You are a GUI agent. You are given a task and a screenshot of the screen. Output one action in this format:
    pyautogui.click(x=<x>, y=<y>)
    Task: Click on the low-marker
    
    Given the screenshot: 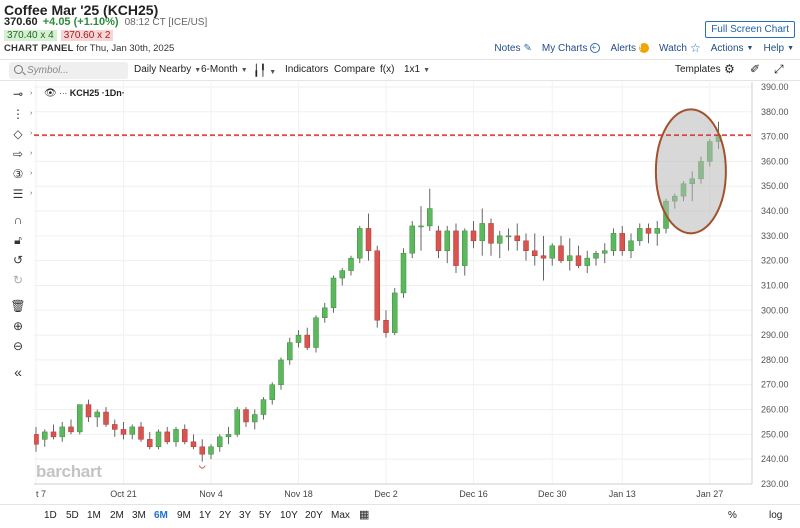 What is the action you would take?
    pyautogui.click(x=202, y=467)
    